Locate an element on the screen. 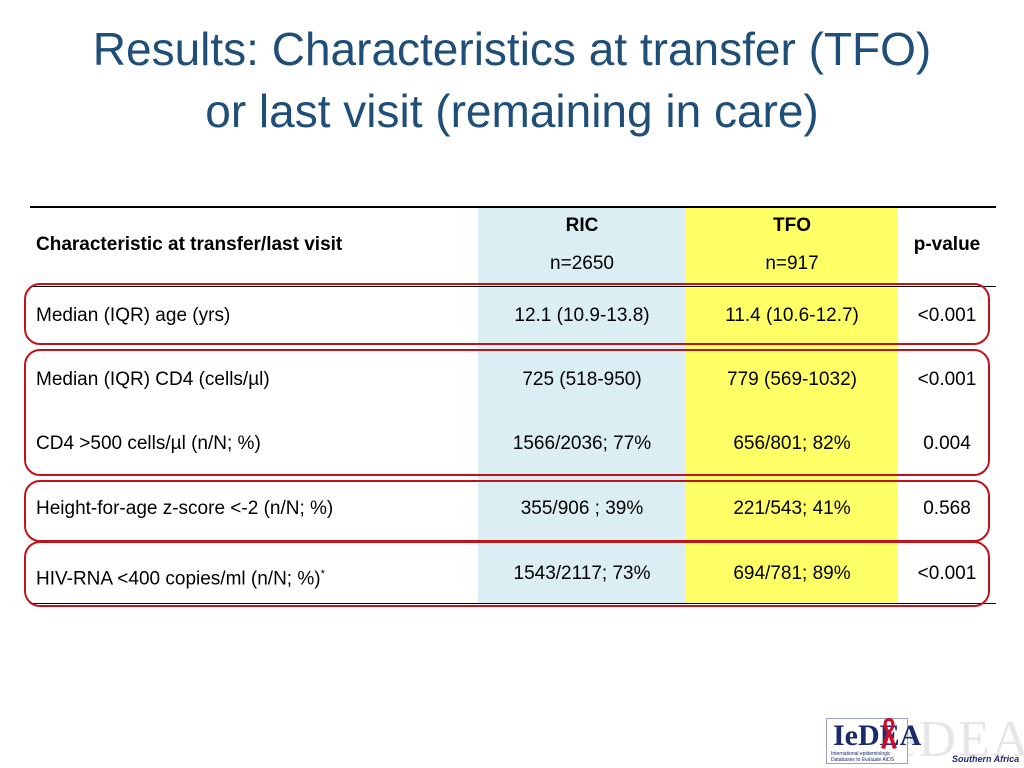 The height and width of the screenshot is (768, 1024). table-bottom-rule is located at coordinates (513, 603).